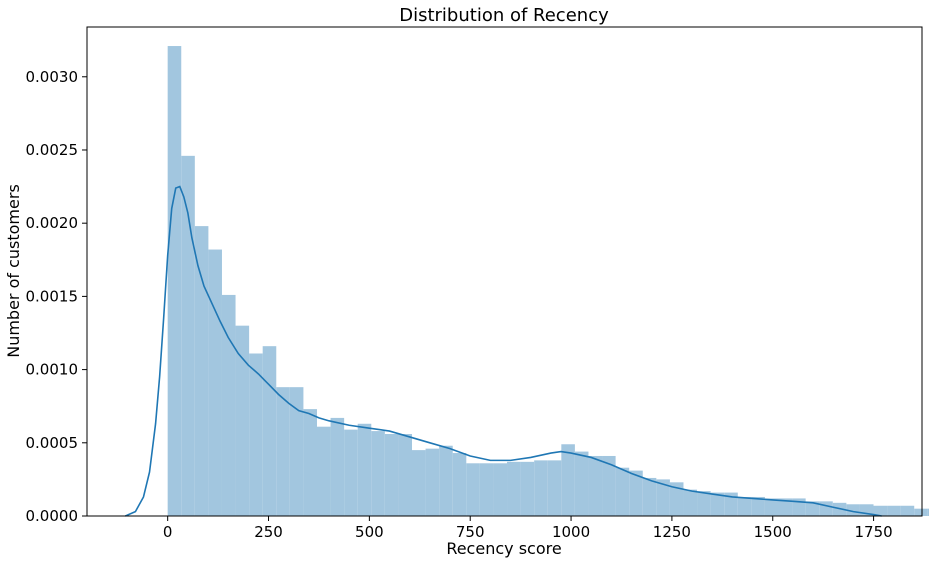 The height and width of the screenshot is (564, 929). Describe the element at coordinates (369, 532) in the screenshot. I see `x-tick-label: 500` at that location.